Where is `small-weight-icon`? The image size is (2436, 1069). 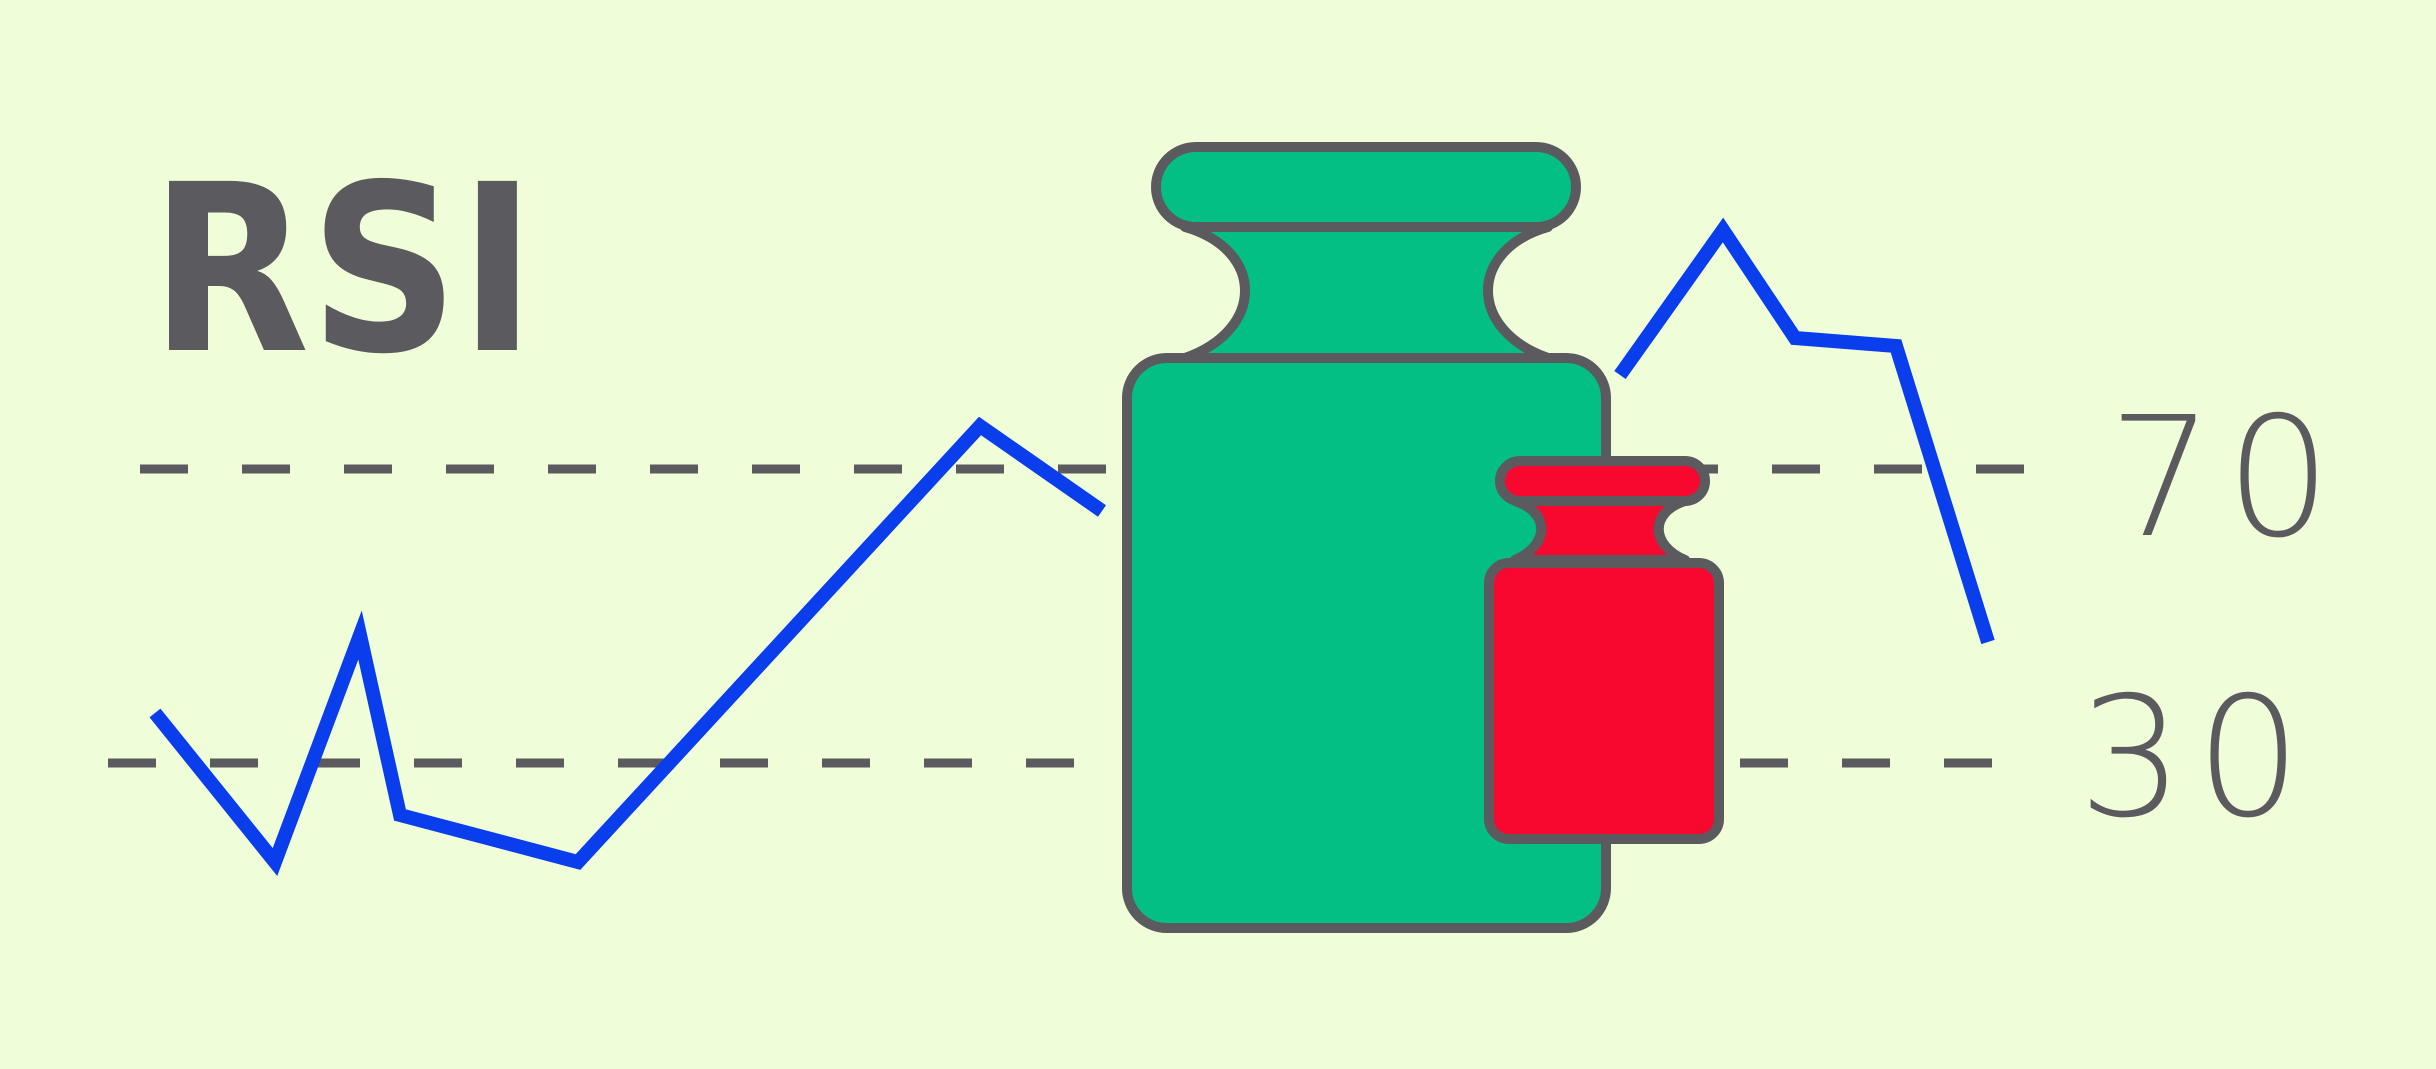
small-weight-icon is located at coordinates (1604, 650).